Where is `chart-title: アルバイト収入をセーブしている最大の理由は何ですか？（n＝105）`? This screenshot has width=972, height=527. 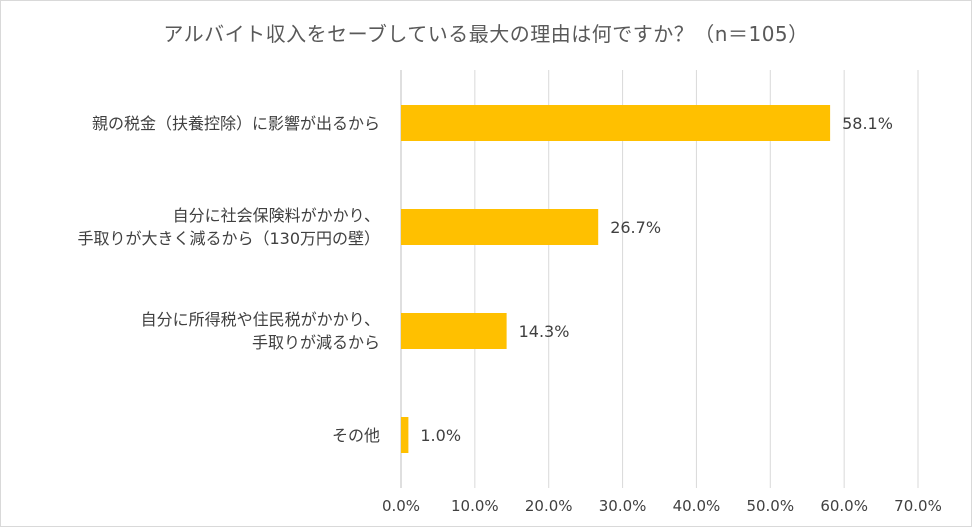 chart-title: アルバイト収入をセーブしている最大の理由は何ですか？（n＝105） is located at coordinates (486, 34).